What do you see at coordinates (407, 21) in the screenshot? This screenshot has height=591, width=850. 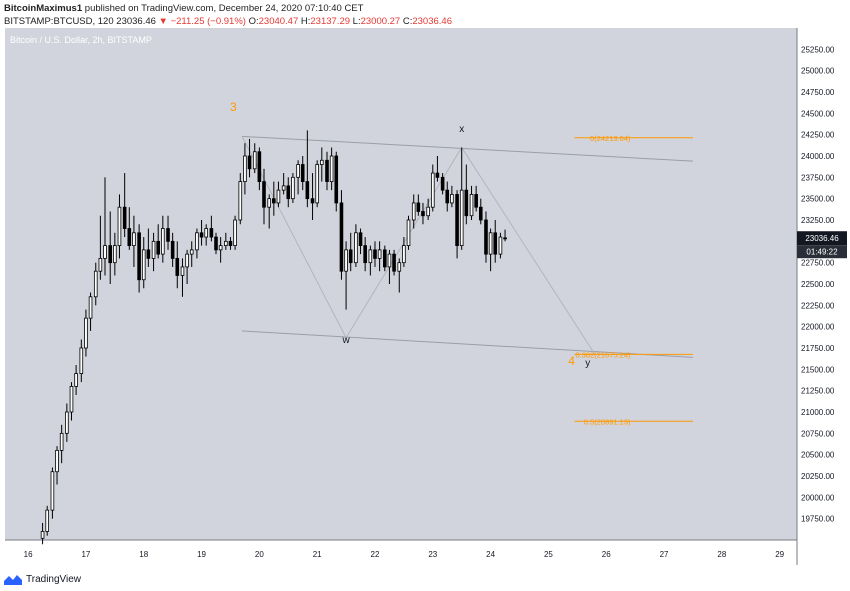 I see `close-label: C:` at bounding box center [407, 21].